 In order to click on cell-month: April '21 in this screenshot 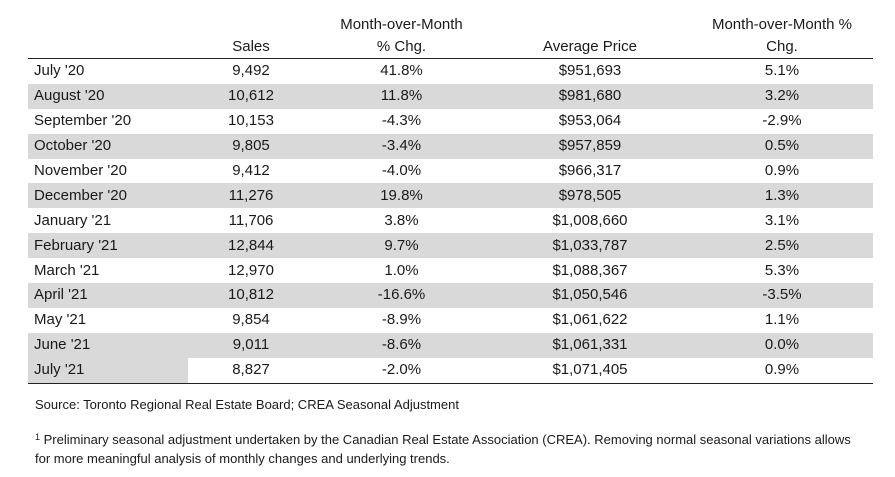, I will do `click(108, 295)`.